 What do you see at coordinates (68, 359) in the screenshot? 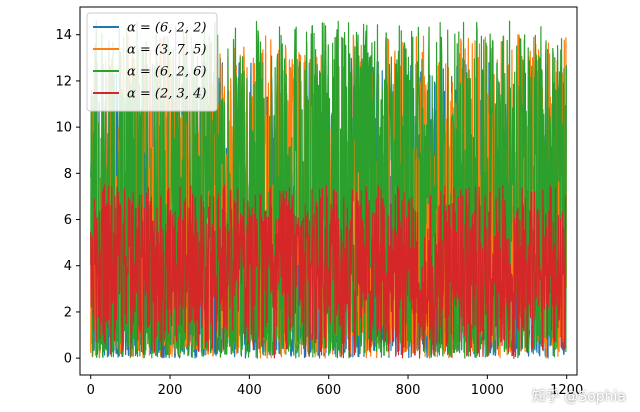
I see `y-tick-label: 0` at bounding box center [68, 359].